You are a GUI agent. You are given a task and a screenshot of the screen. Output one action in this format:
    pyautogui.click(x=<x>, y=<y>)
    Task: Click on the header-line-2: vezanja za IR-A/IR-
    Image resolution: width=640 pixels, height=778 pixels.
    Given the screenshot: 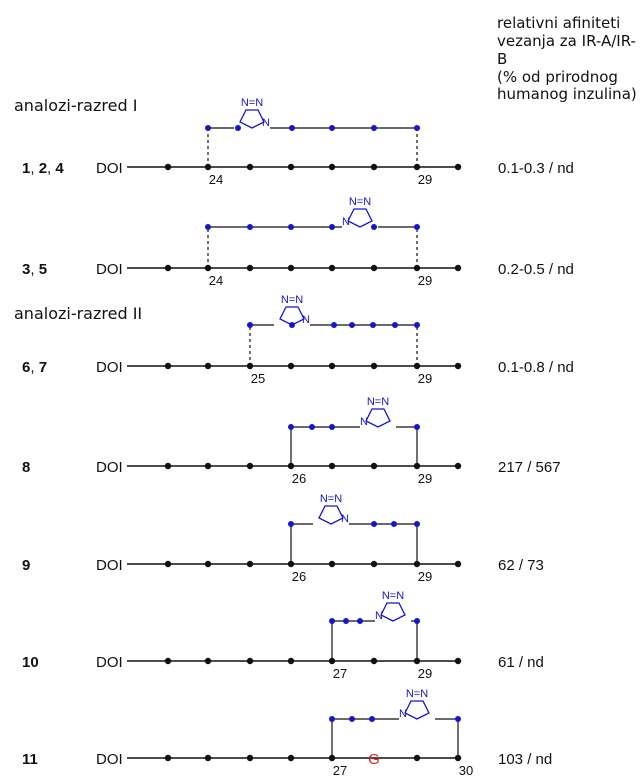 What is the action you would take?
    pyautogui.click(x=566, y=41)
    